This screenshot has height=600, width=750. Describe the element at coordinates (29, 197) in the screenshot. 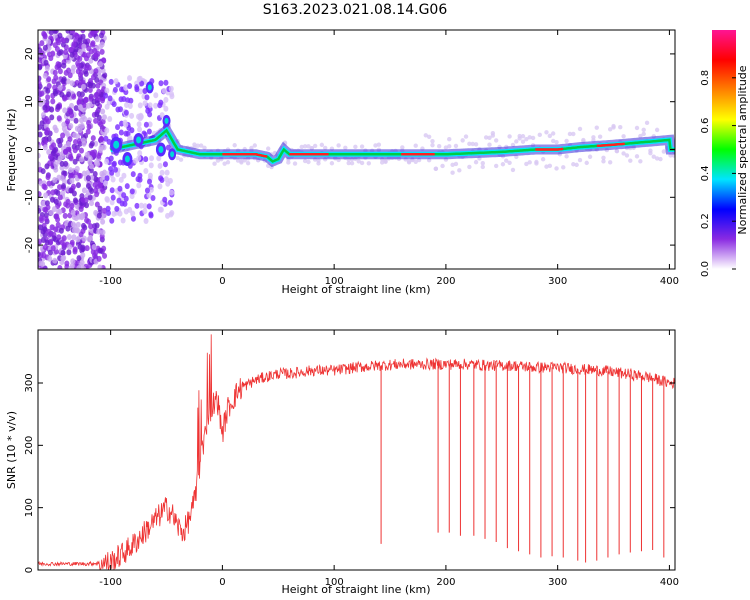

I see `y-tick-label: -10` at that location.